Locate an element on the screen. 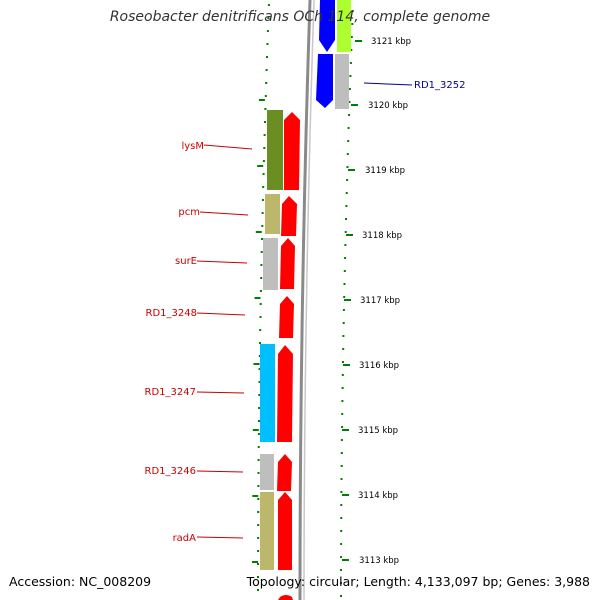  leader-lysM is located at coordinates (228, 147).